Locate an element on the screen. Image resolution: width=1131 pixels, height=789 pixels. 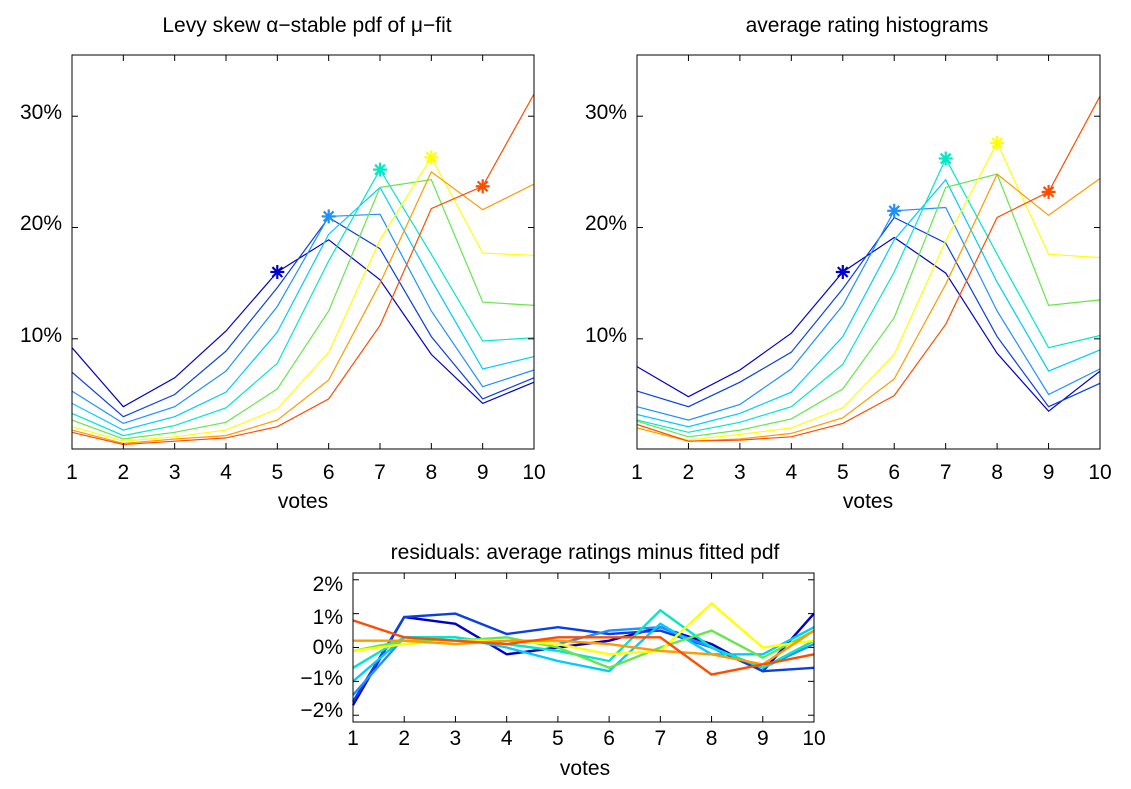
panel-2-xtick: 7 is located at coordinates (946, 472).